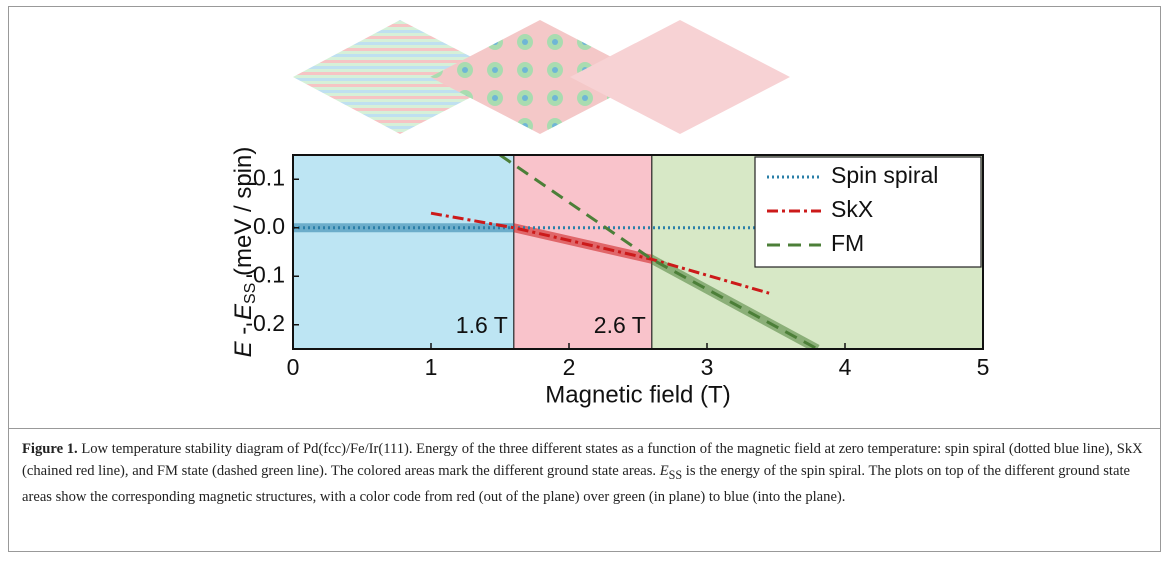 The width and height of the screenshot is (1171, 564). What do you see at coordinates (983, 367) in the screenshot?
I see `x-tick-label: 5` at bounding box center [983, 367].